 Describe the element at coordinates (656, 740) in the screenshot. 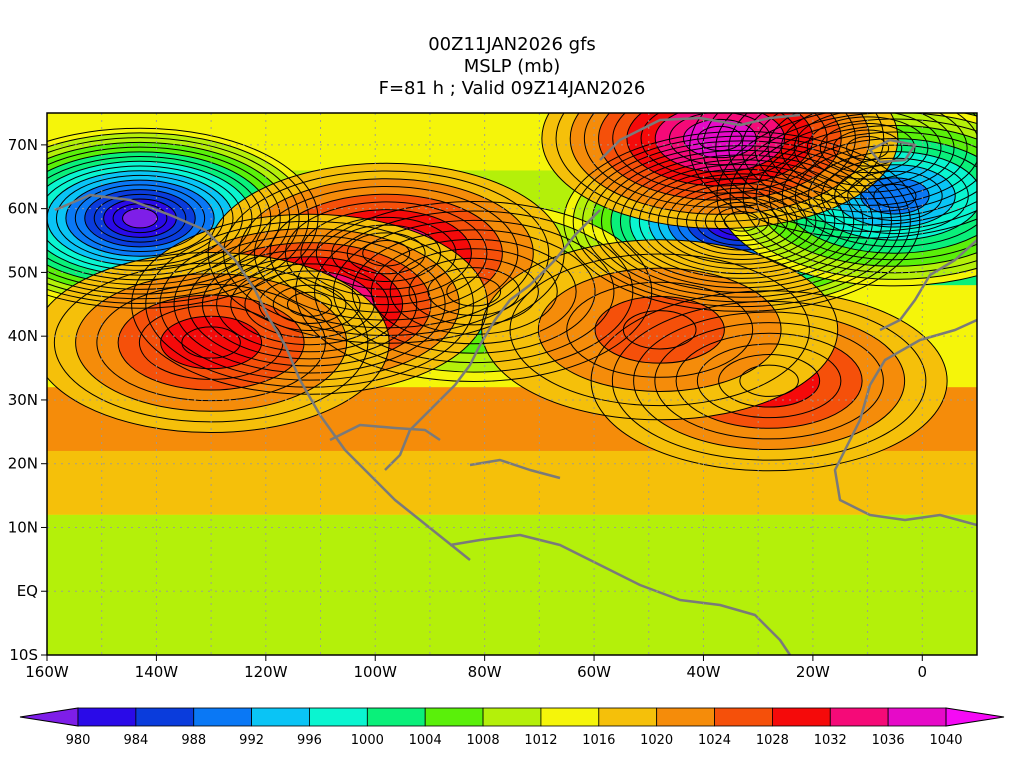

I see `colorbar-label: 1020` at that location.